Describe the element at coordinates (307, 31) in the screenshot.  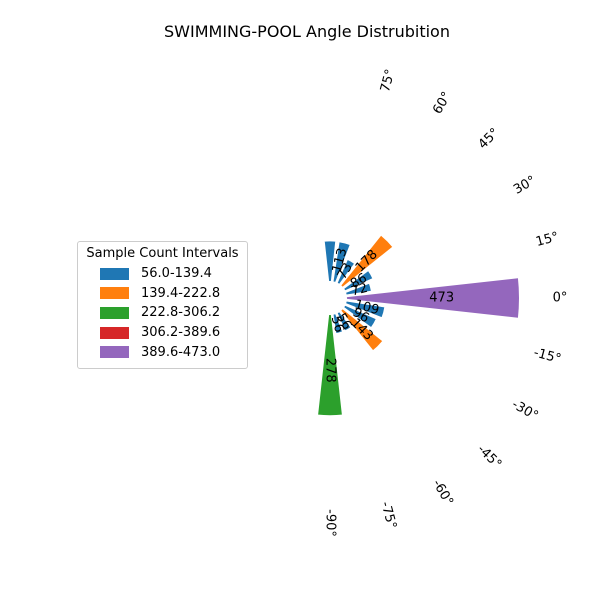
I see `chart-title: SWIMMING-POOL Angle Distrubition` at that location.